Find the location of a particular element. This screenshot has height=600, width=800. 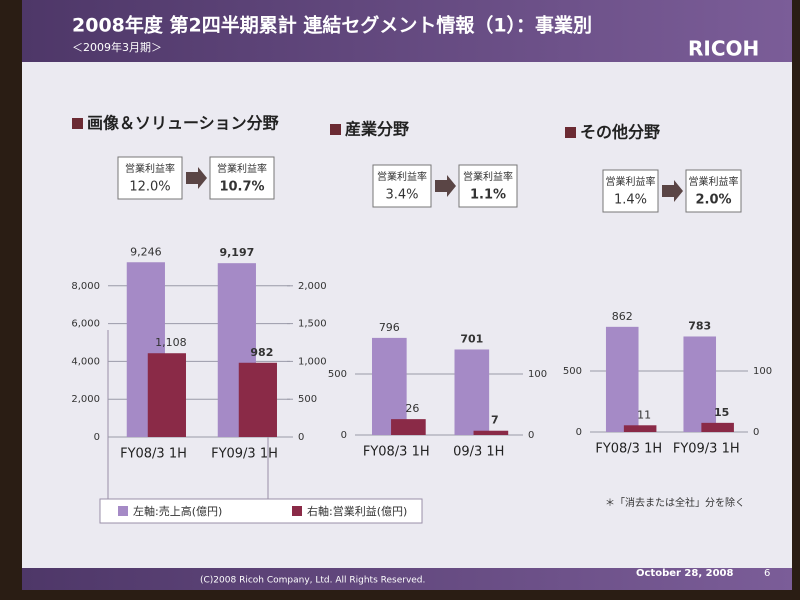

margin-value: 12.0% is located at coordinates (149, 187).